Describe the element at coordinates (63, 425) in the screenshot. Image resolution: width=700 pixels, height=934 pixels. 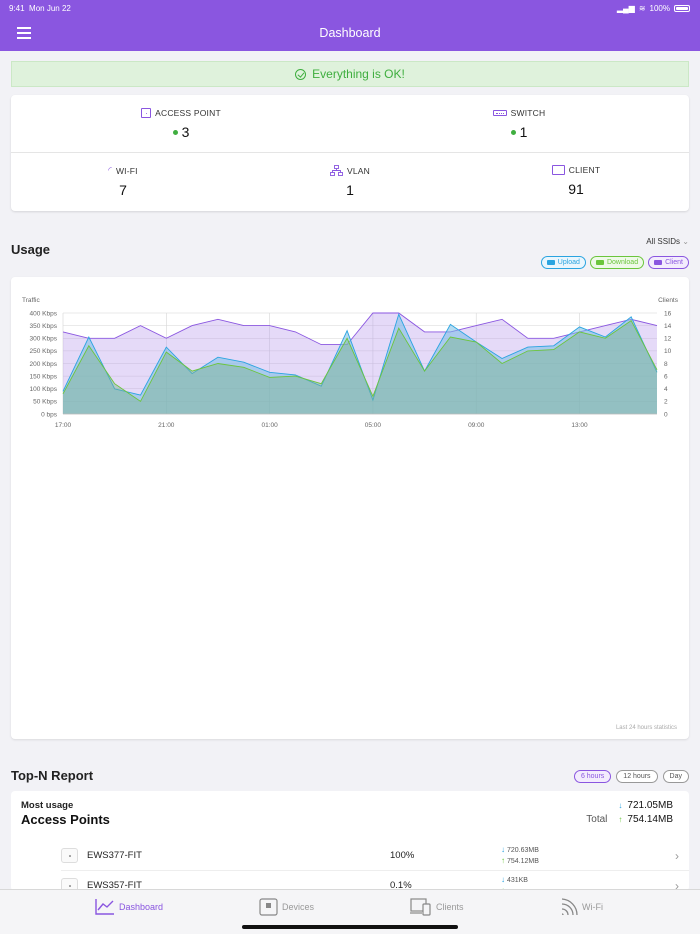
I see `x-tick-label: 17:00` at that location.